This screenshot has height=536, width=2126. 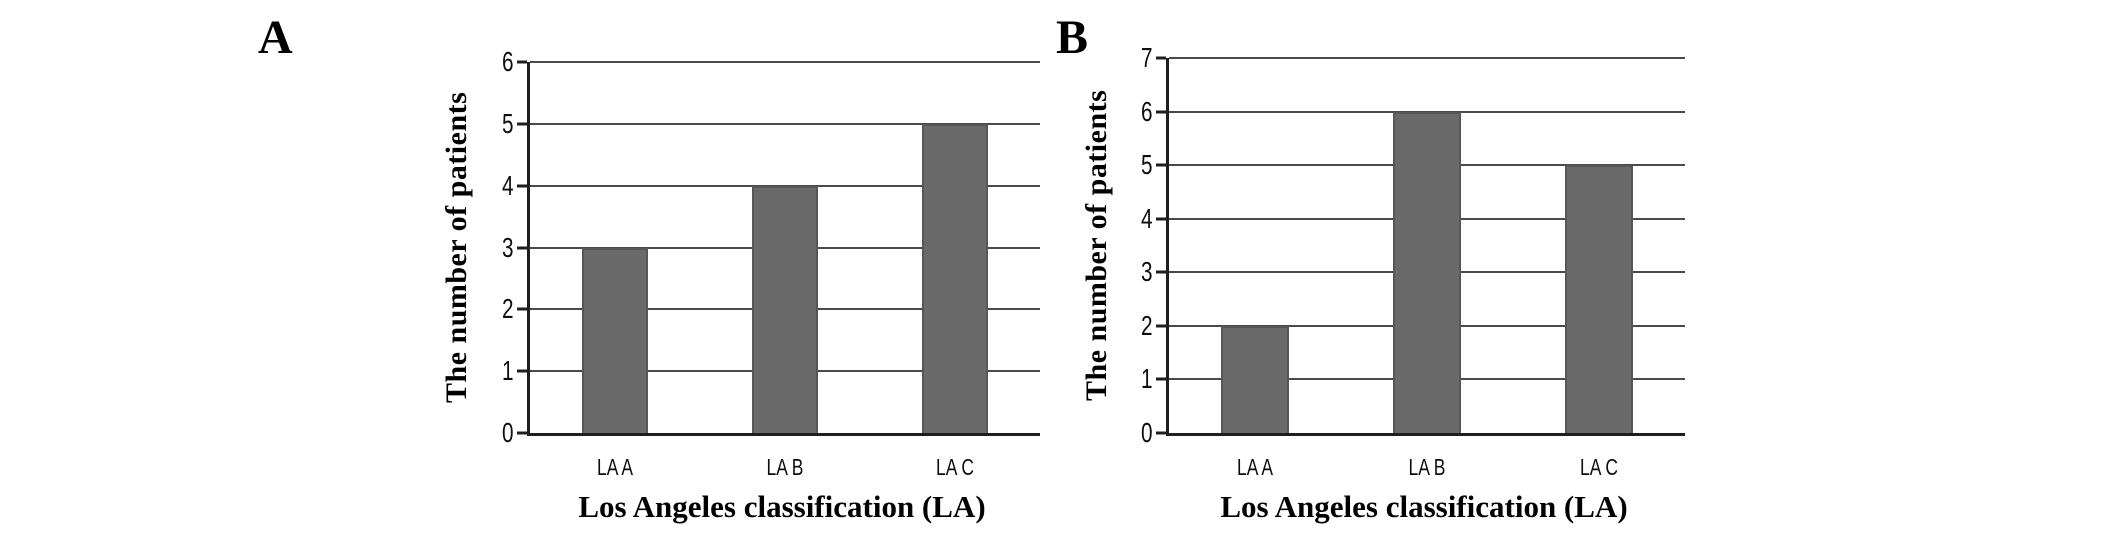 What do you see at coordinates (1072, 37) in the screenshot?
I see `panel-label-b: B` at bounding box center [1072, 37].